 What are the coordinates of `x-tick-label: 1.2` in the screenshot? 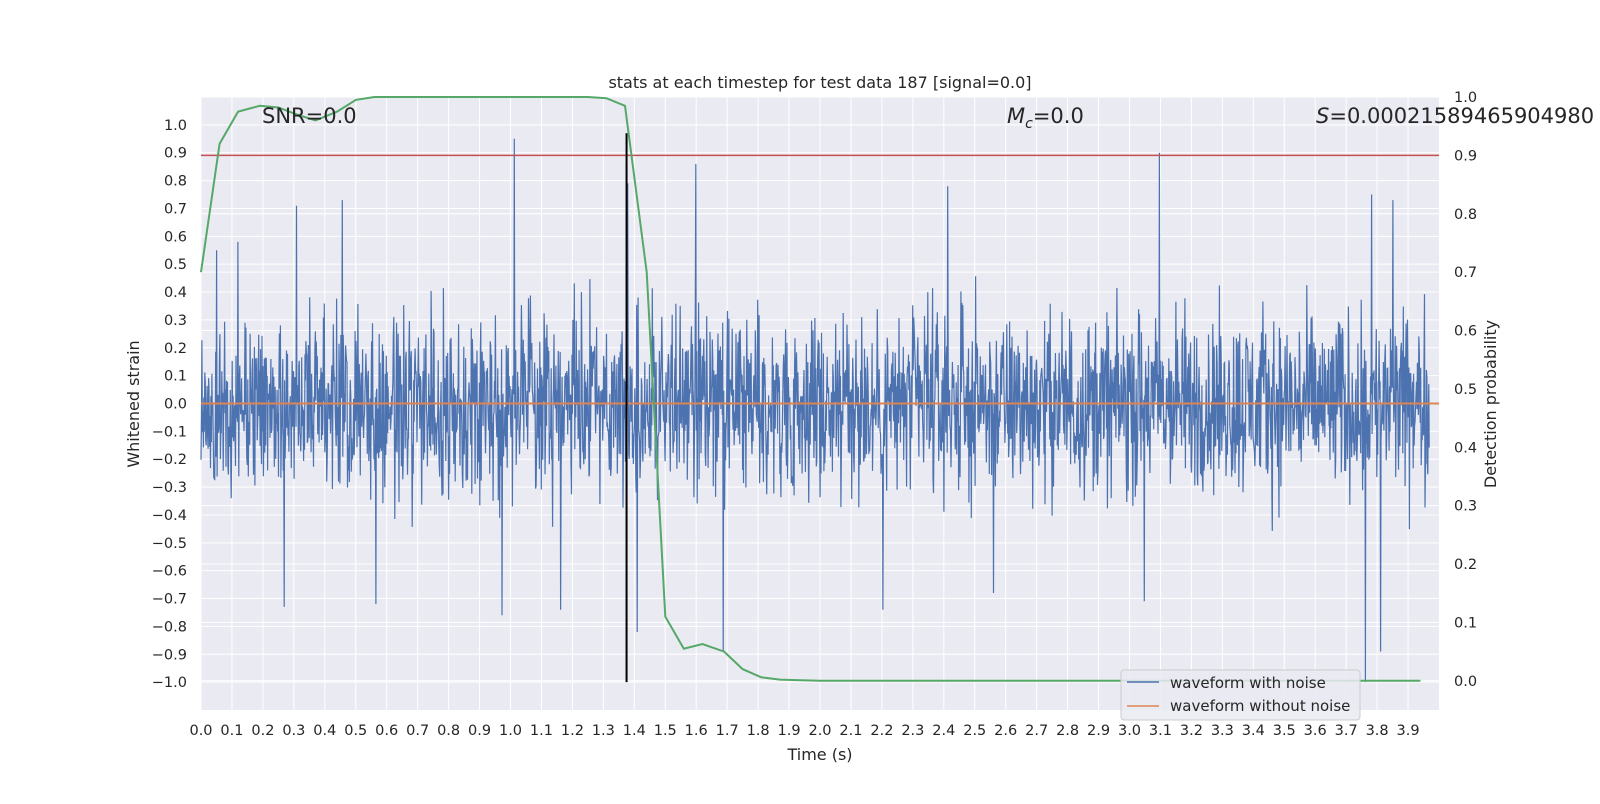 It's located at (572, 731).